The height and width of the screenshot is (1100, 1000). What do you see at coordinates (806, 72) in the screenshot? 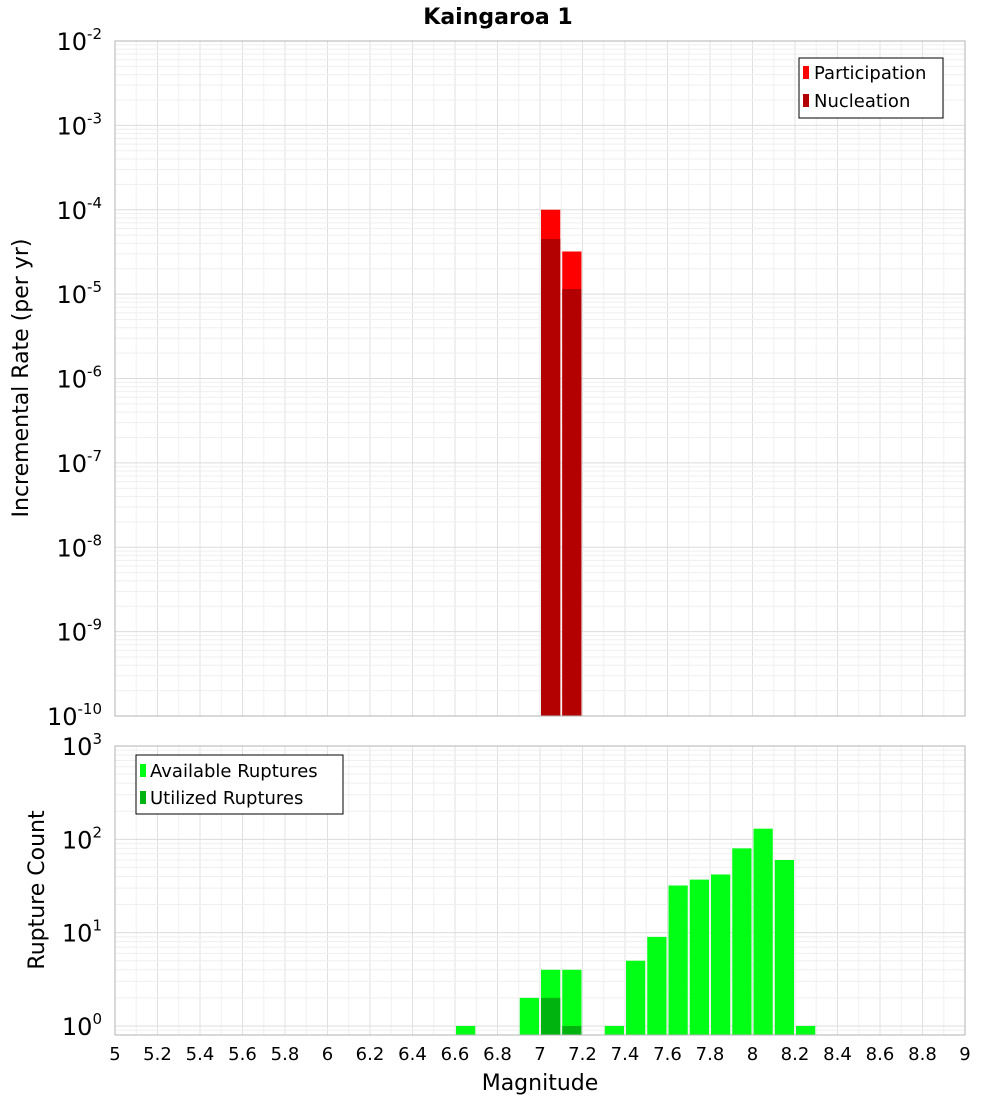
I see `participation-legend-swatch` at bounding box center [806, 72].